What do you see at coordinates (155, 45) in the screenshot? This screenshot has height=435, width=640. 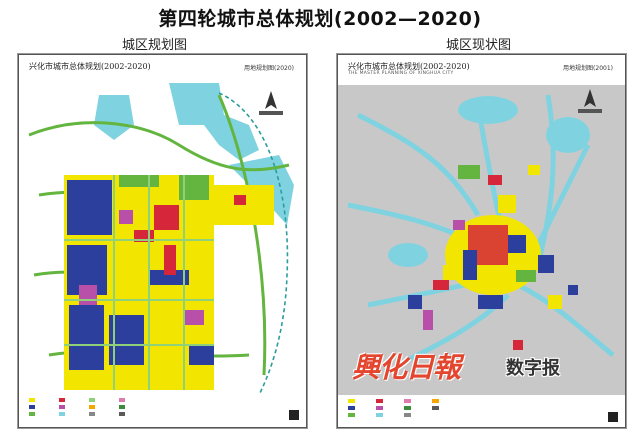 I see `left-panel-caption: 城区规划图` at bounding box center [155, 45].